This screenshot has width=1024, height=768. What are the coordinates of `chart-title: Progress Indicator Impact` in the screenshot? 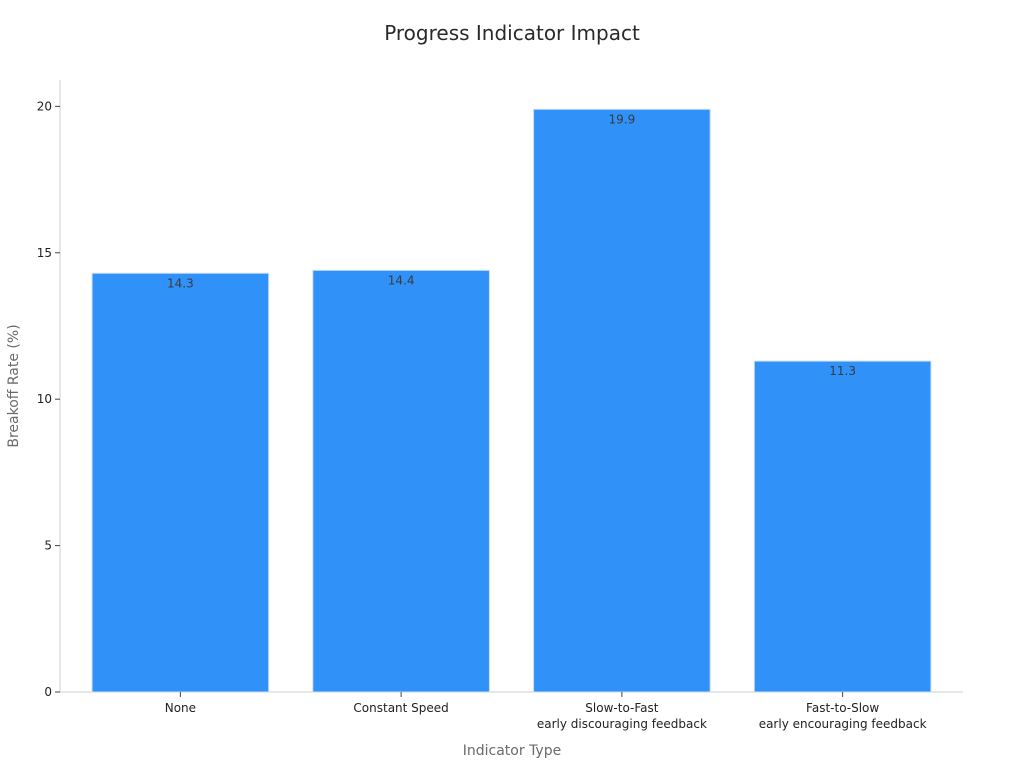 It's located at (512, 33).